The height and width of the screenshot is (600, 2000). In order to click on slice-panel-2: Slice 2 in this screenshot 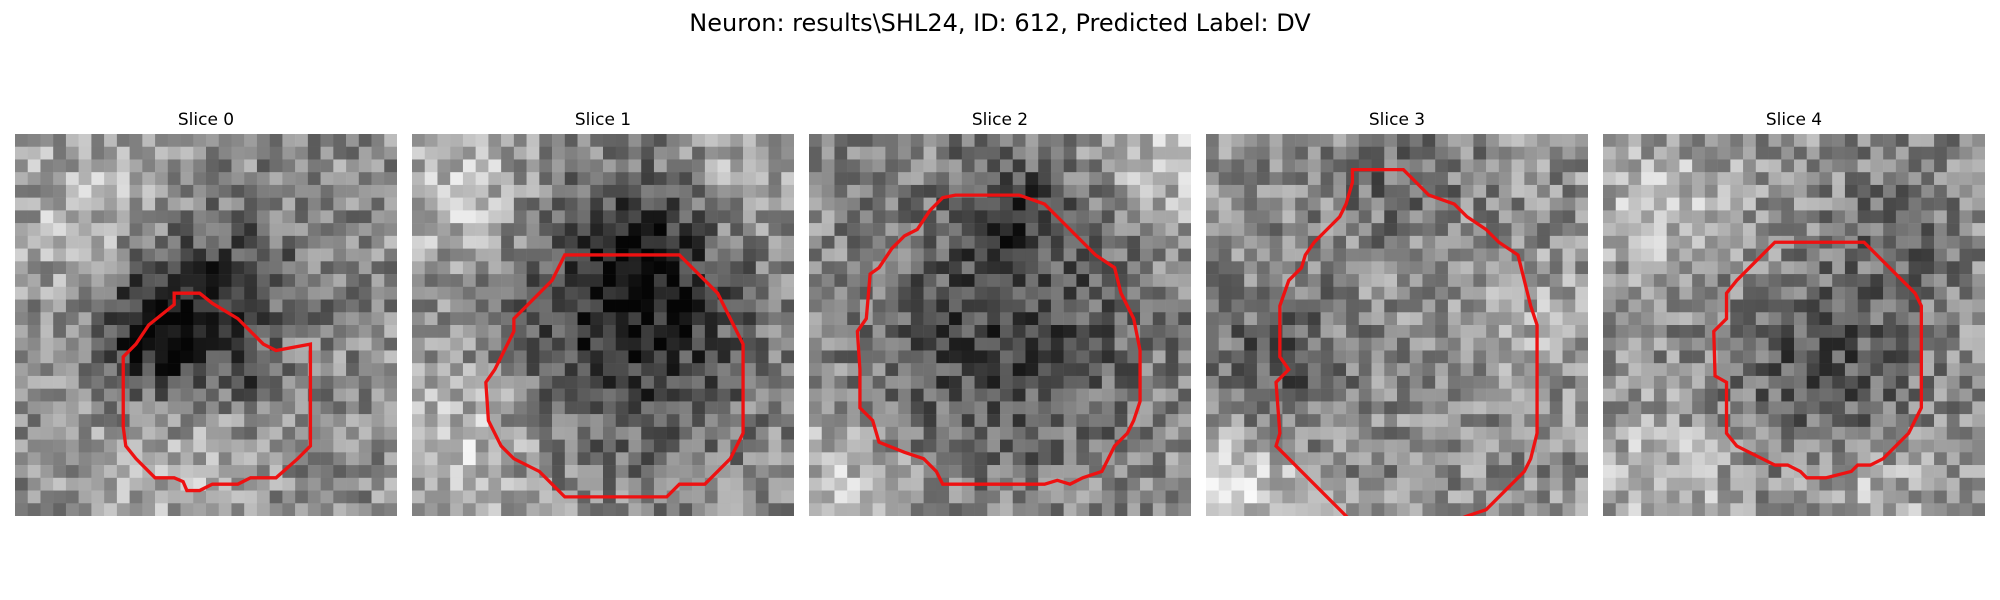, I will do `click(1000, 314)`.